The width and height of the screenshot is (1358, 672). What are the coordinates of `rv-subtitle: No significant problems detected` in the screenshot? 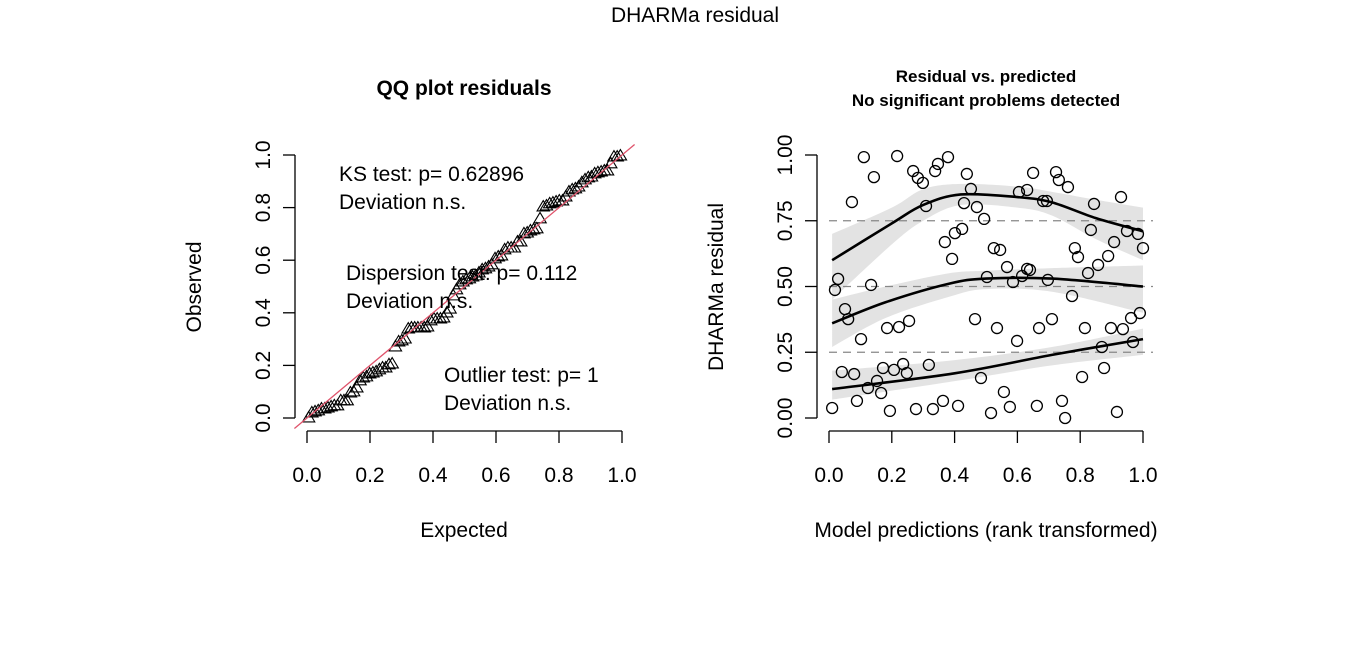 It's located at (986, 100).